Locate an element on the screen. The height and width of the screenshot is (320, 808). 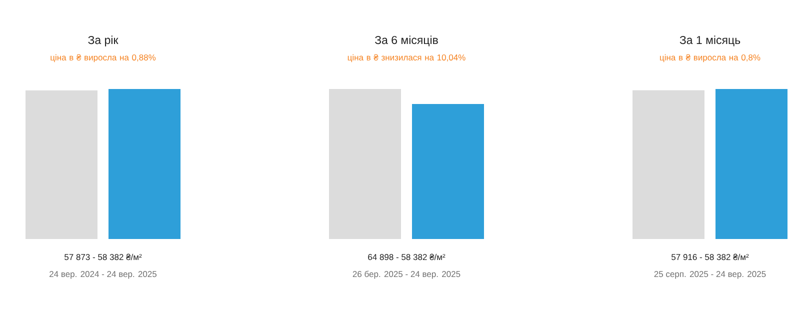
chart-title: За рік is located at coordinates (103, 41).